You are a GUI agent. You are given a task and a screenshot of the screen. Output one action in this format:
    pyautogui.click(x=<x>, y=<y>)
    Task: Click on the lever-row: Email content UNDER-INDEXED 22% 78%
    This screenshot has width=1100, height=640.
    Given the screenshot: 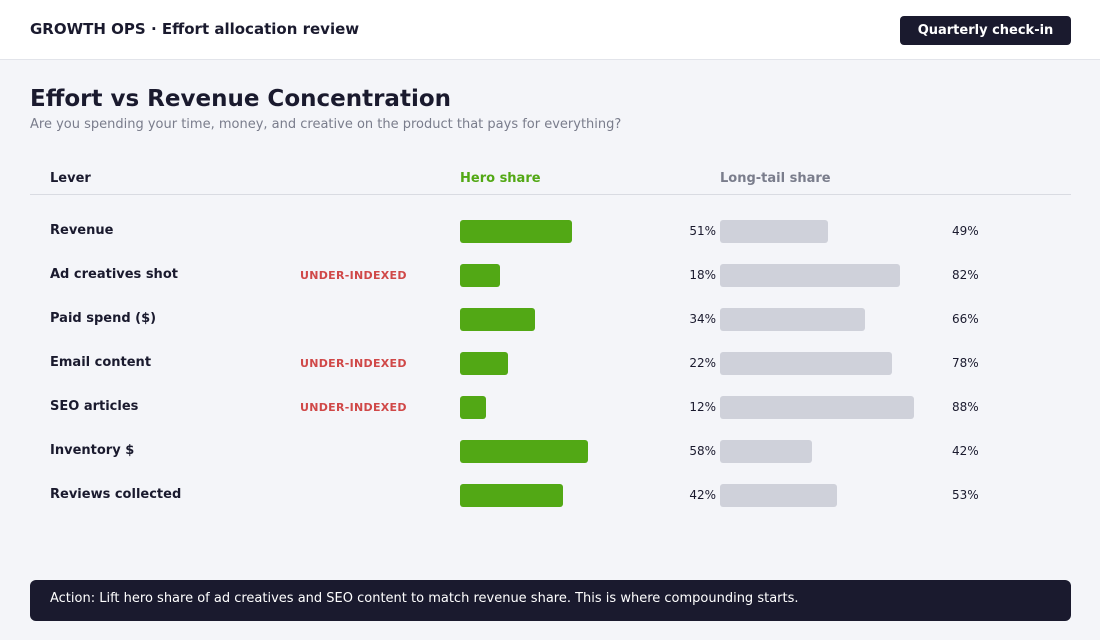 What is the action you would take?
    pyautogui.click(x=550, y=362)
    